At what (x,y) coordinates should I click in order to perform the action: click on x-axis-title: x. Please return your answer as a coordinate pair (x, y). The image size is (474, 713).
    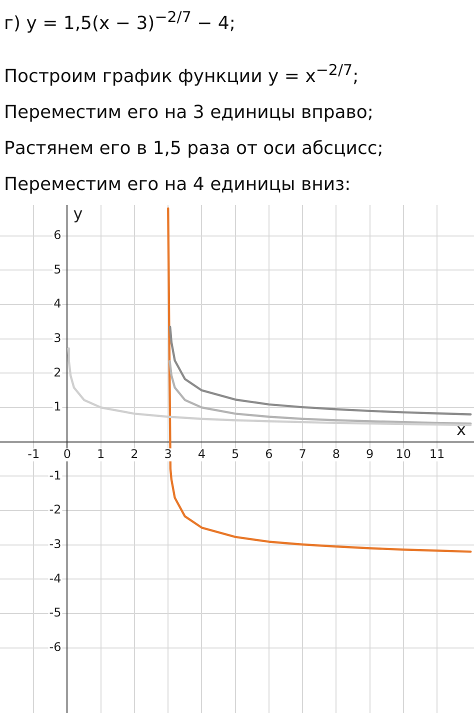
    Looking at the image, I should click on (461, 429).